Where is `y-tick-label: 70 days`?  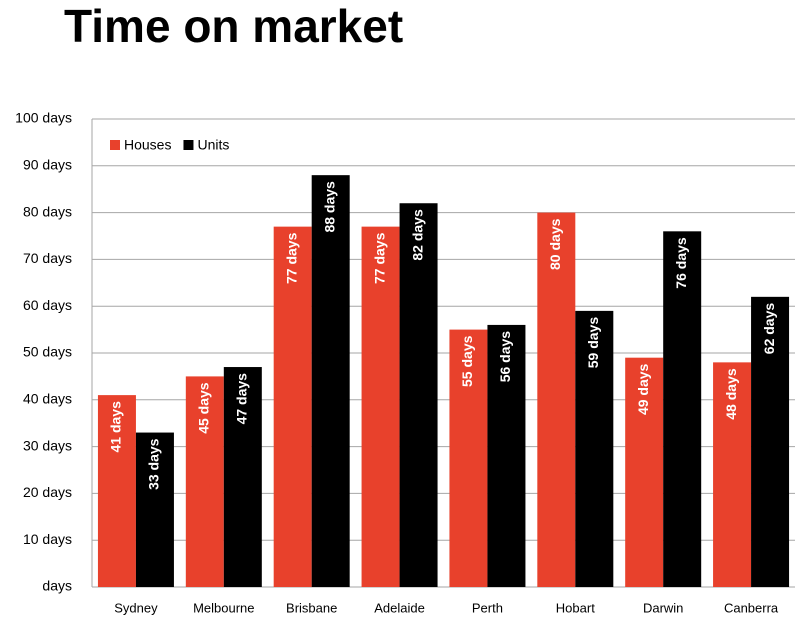 y-tick-label: 70 days is located at coordinates (47, 258).